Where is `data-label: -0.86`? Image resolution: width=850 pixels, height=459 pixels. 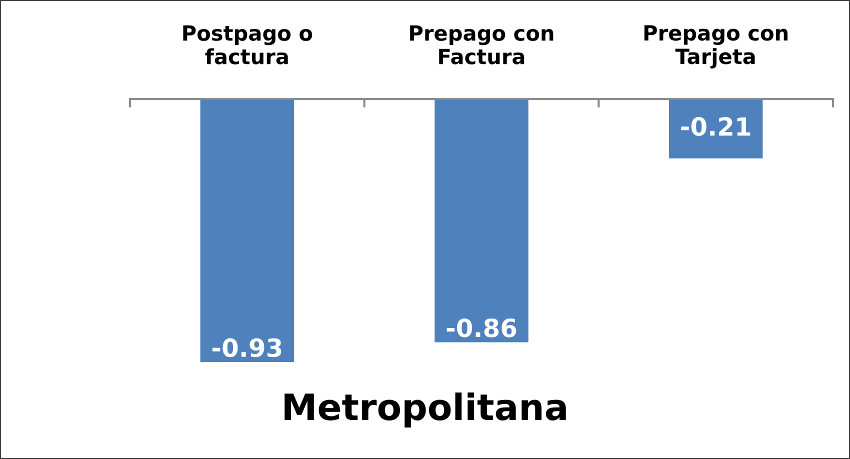
data-label: -0.86 is located at coordinates (481, 328).